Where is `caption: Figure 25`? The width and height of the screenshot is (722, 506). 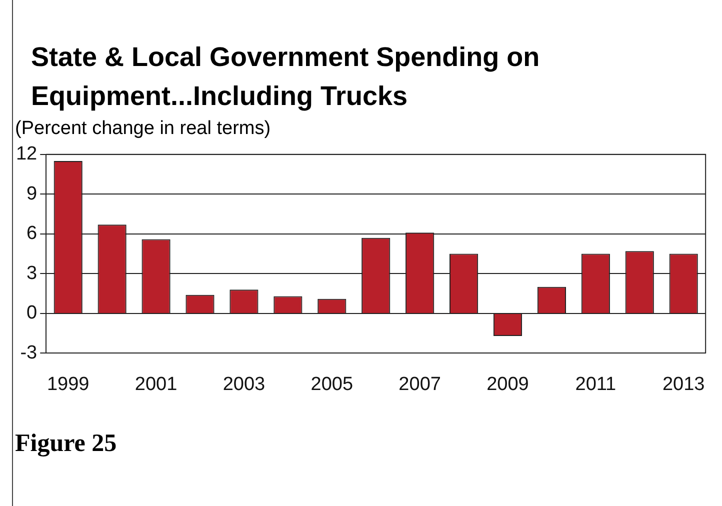 caption: Figure 25 is located at coordinates (66, 444).